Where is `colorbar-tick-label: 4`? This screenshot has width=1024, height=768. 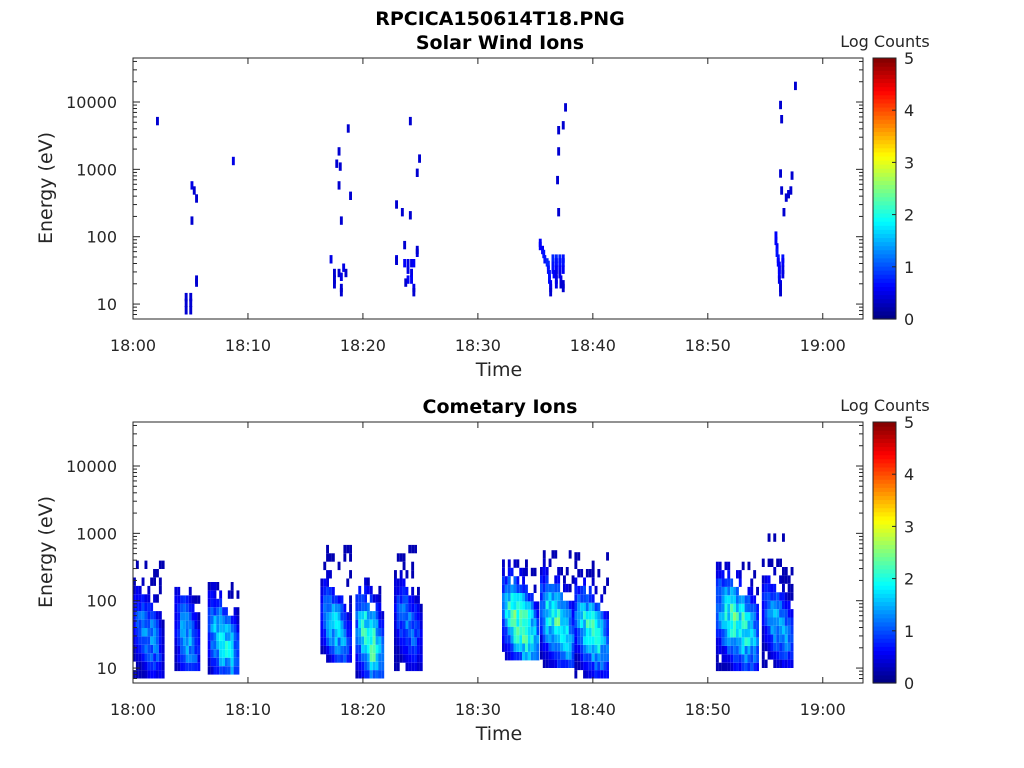
colorbar-tick-label: 4 is located at coordinates (909, 110).